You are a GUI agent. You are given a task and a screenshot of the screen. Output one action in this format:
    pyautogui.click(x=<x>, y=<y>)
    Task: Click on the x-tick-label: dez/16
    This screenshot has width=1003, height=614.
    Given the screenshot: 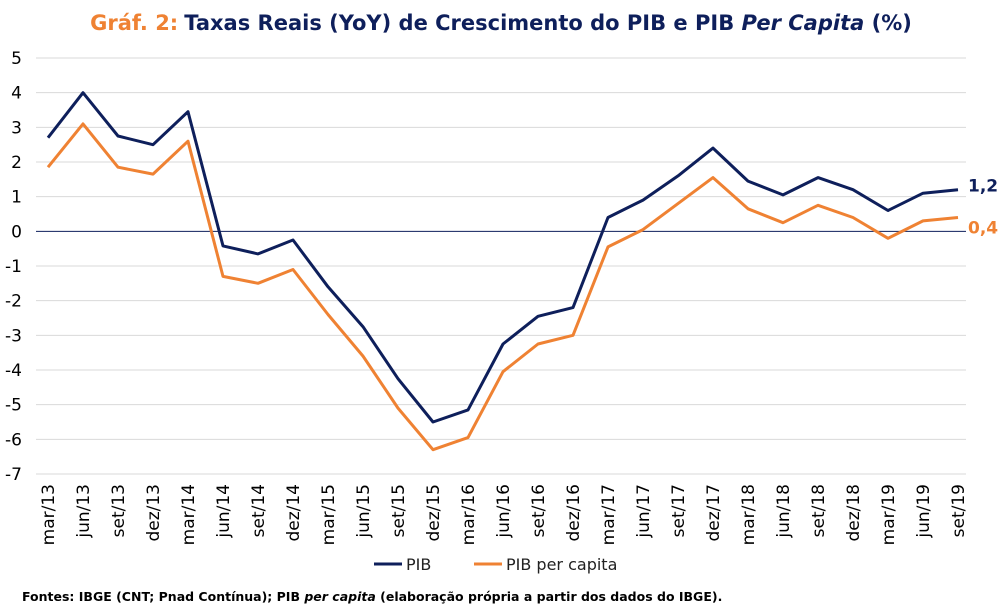 What is the action you would take?
    pyautogui.click(x=574, y=513)
    